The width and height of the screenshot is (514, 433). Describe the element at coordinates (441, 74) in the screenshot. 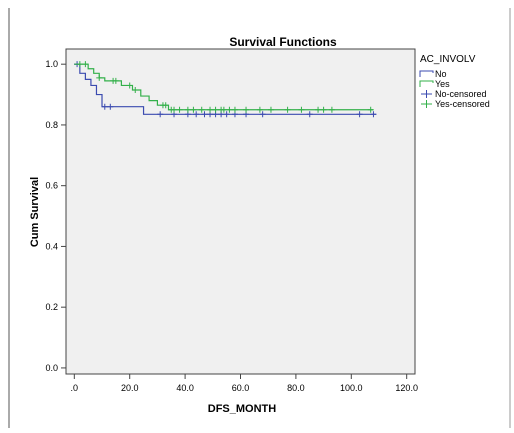

I see `legend-label: No` at that location.